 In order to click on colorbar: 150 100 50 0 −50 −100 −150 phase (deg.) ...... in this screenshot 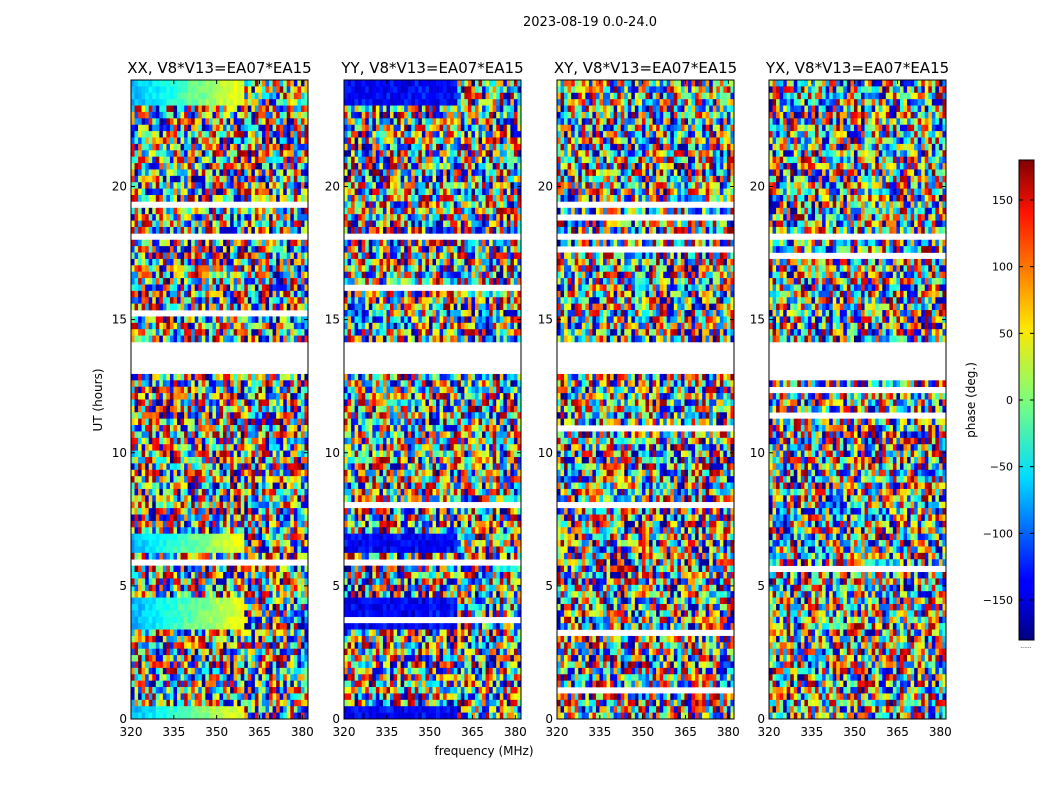, I will do `click(999, 404)`.